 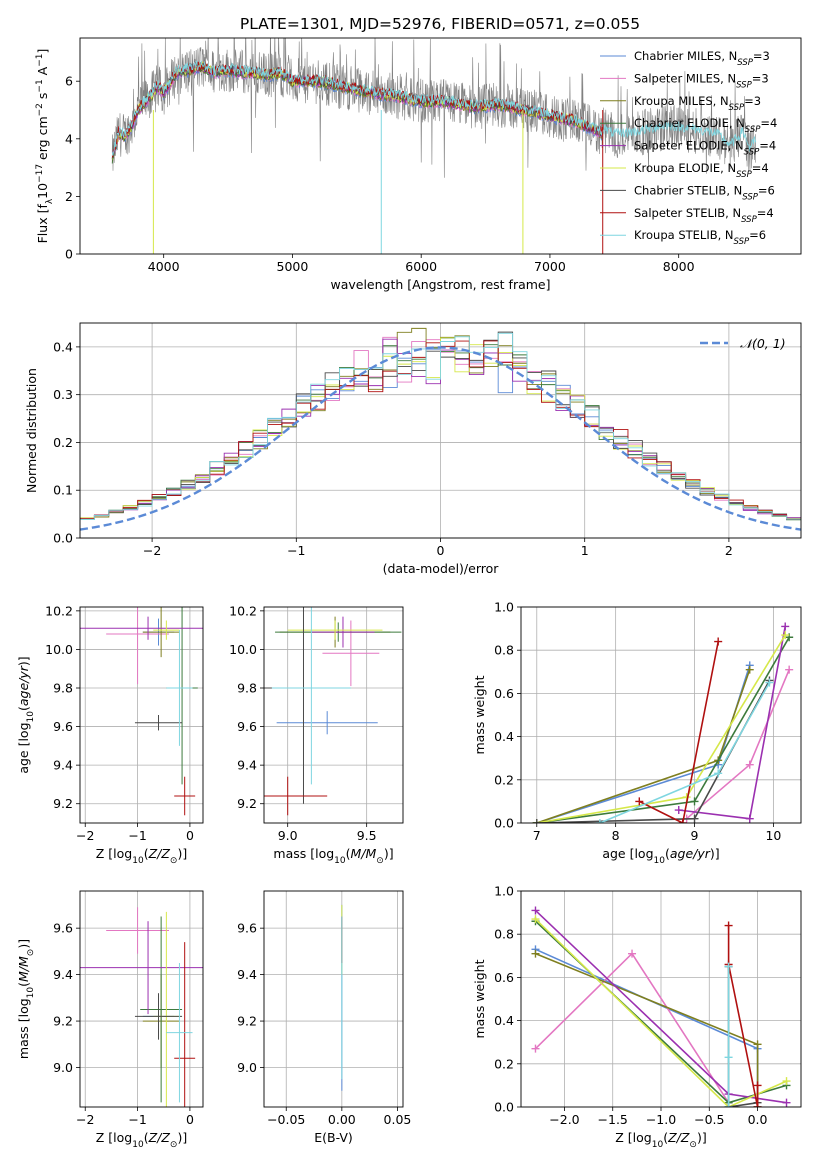 I want to click on tick-label-x: 9.0, so click(x=288, y=835).